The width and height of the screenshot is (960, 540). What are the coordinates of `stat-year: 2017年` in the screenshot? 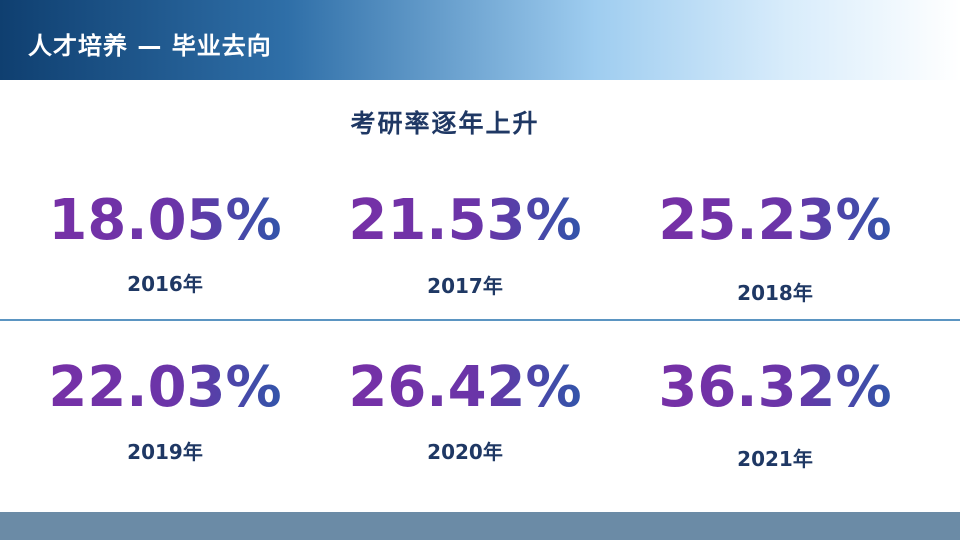 It's located at (465, 286).